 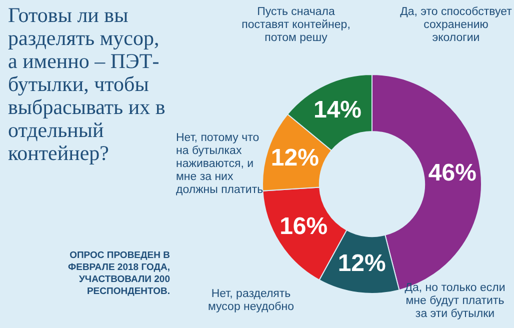 I want to click on slice-label: Да, это способствует сохранению экологии, so click(x=456, y=25).